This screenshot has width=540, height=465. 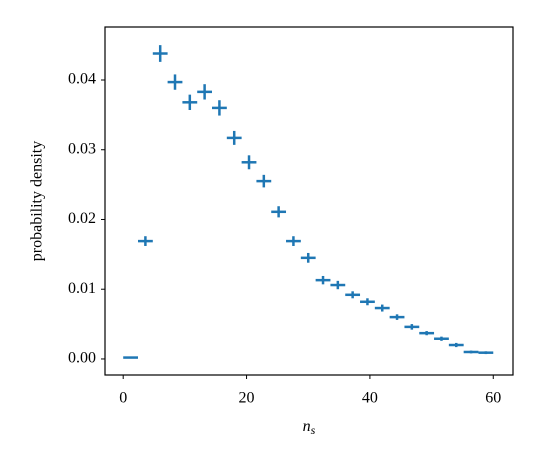 What do you see at coordinates (123, 398) in the screenshot?
I see `x-tick-label: 0` at bounding box center [123, 398].